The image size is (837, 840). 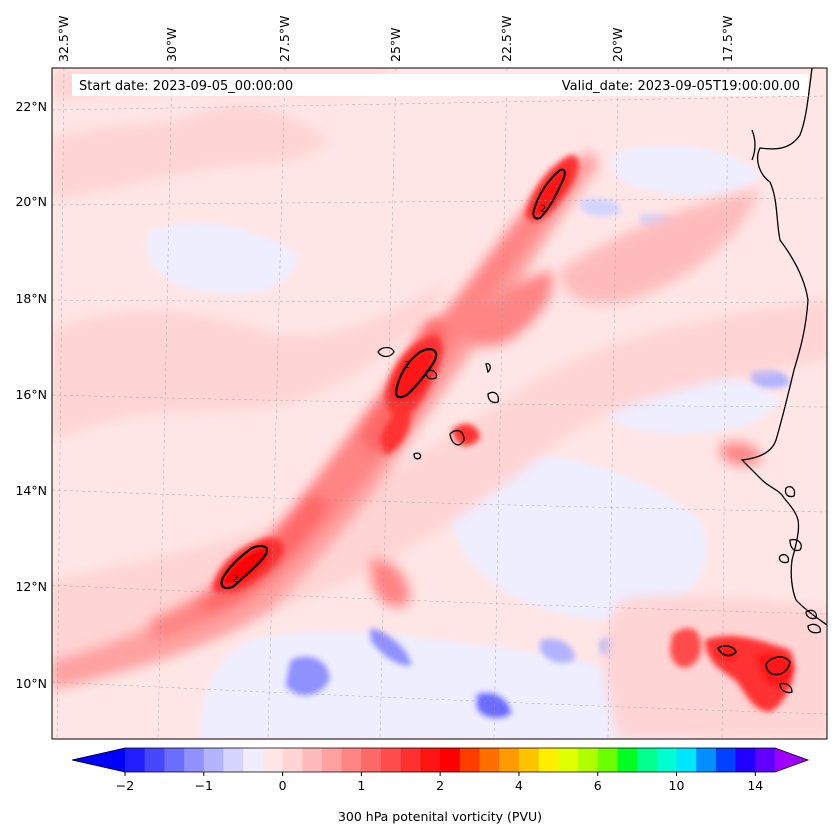 I want to click on colorbar-tick-label: 2, so click(x=440, y=785).